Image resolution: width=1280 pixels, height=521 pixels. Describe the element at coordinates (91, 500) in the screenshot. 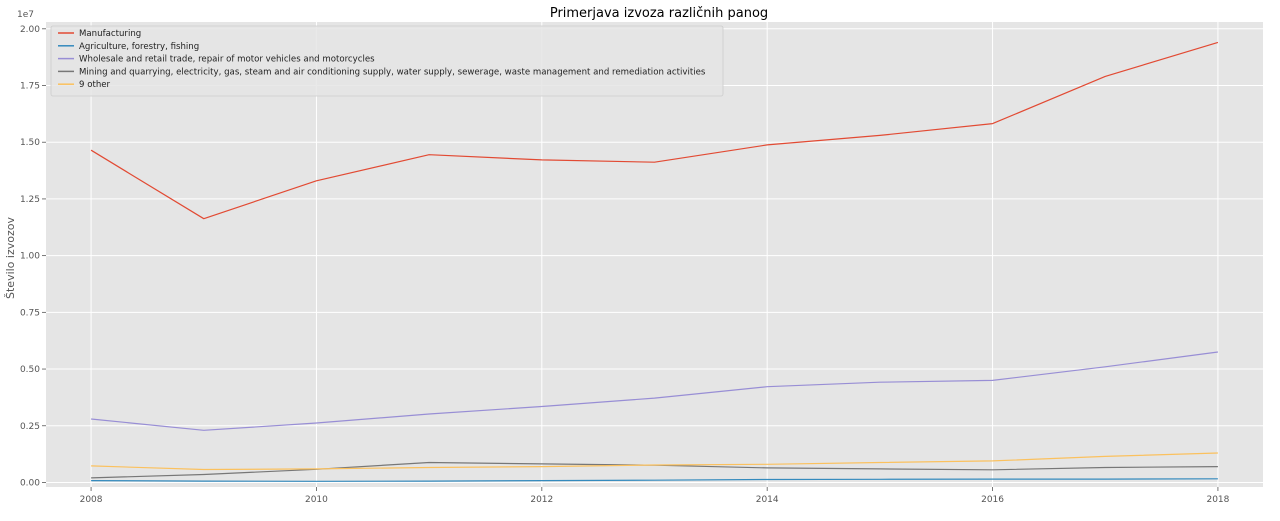

I see `x-tick-label: 2008` at that location.